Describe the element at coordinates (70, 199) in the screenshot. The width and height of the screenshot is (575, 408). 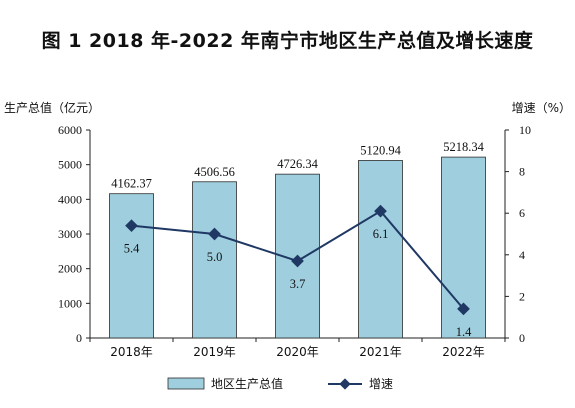
I see `left-tick-label: 4000` at that location.